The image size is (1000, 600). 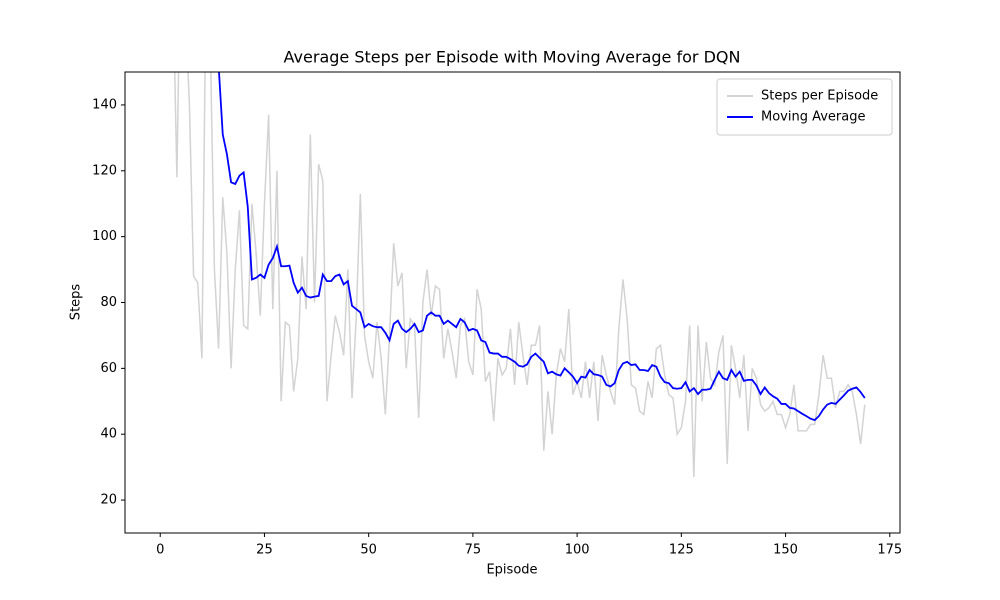 I want to click on x-tick-label: 75, so click(x=473, y=550).